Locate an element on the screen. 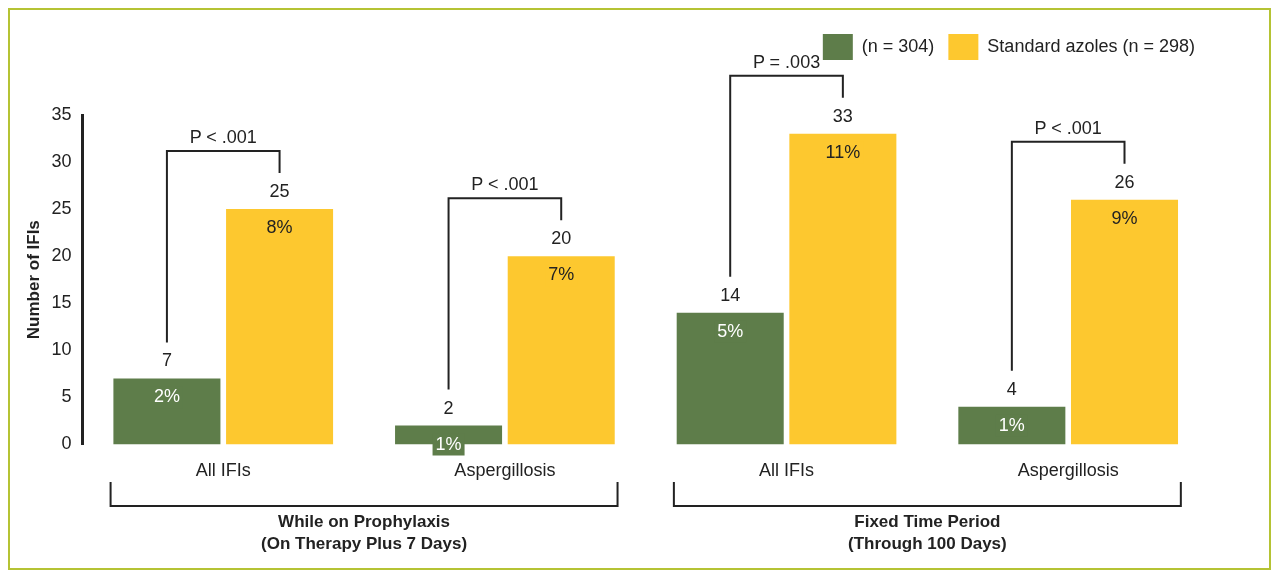 Image resolution: width=1283 pixels, height=582 pixels. data-label: 7 is located at coordinates (166, 360).